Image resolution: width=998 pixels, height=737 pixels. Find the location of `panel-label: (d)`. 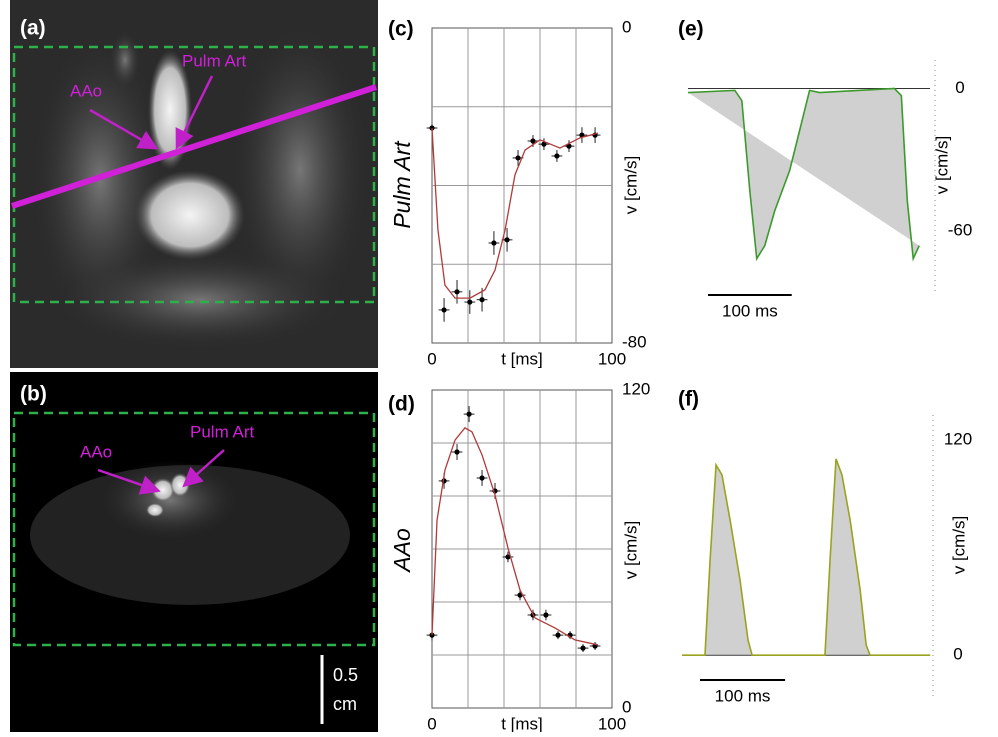

panel-label: (d) is located at coordinates (401, 404).